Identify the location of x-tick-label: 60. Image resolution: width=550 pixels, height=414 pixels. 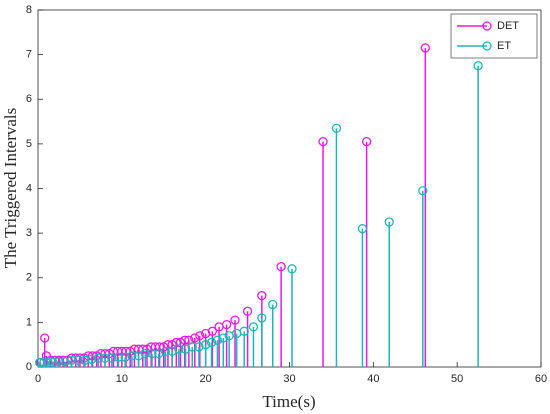
(541, 379).